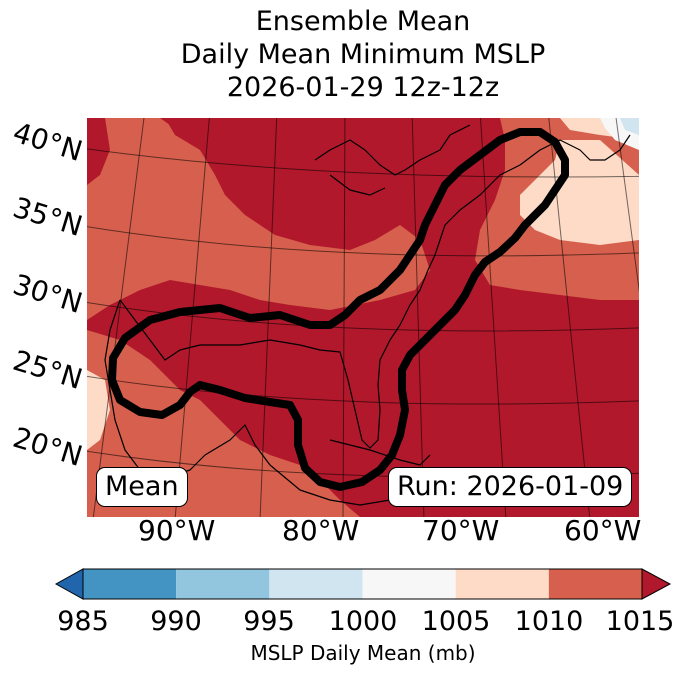 The width and height of the screenshot is (688, 674). What do you see at coordinates (603, 530) in the screenshot?
I see `lon-label-60w: 60°W` at bounding box center [603, 530].